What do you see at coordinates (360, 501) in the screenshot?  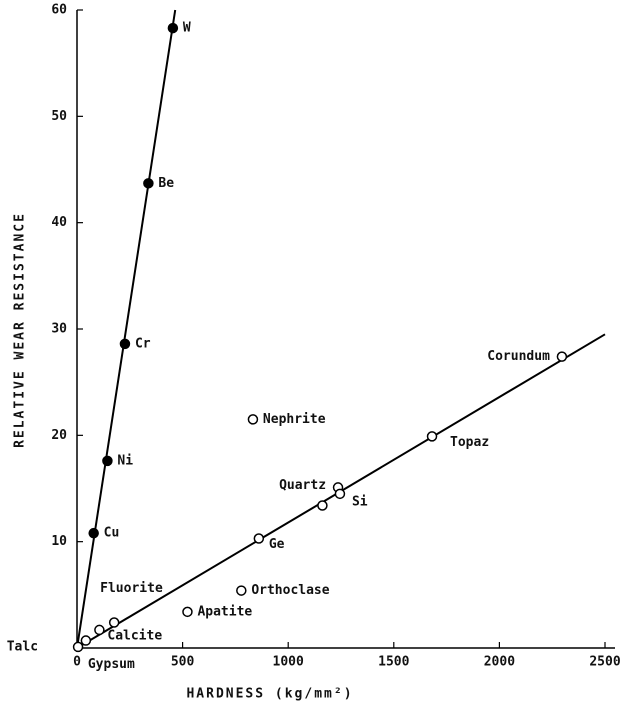 I see `point-label: Si` at bounding box center [360, 501].